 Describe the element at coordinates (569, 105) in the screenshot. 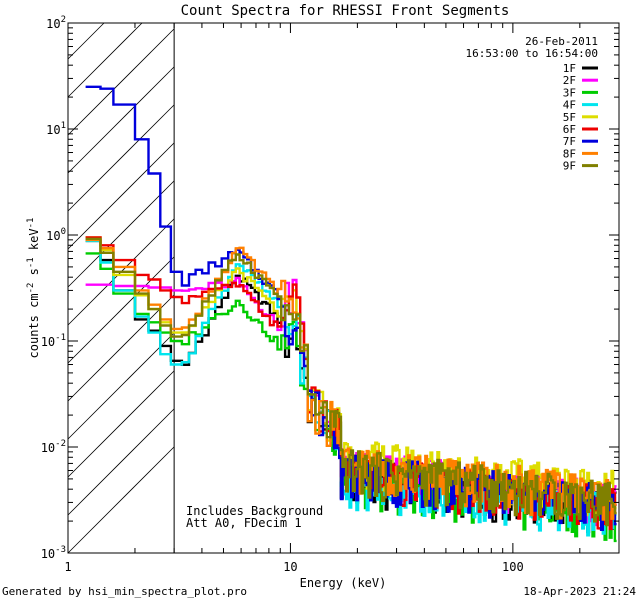

I see `legend-label: 4F` at that location.